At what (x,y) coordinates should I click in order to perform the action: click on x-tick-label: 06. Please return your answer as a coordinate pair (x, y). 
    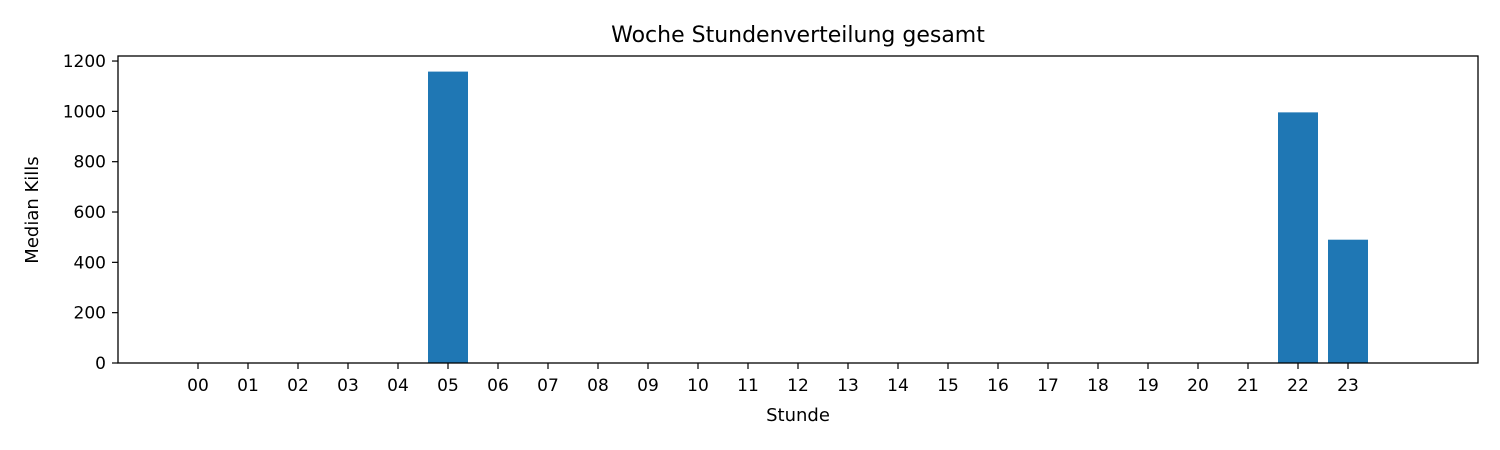
    Looking at the image, I should click on (498, 386).